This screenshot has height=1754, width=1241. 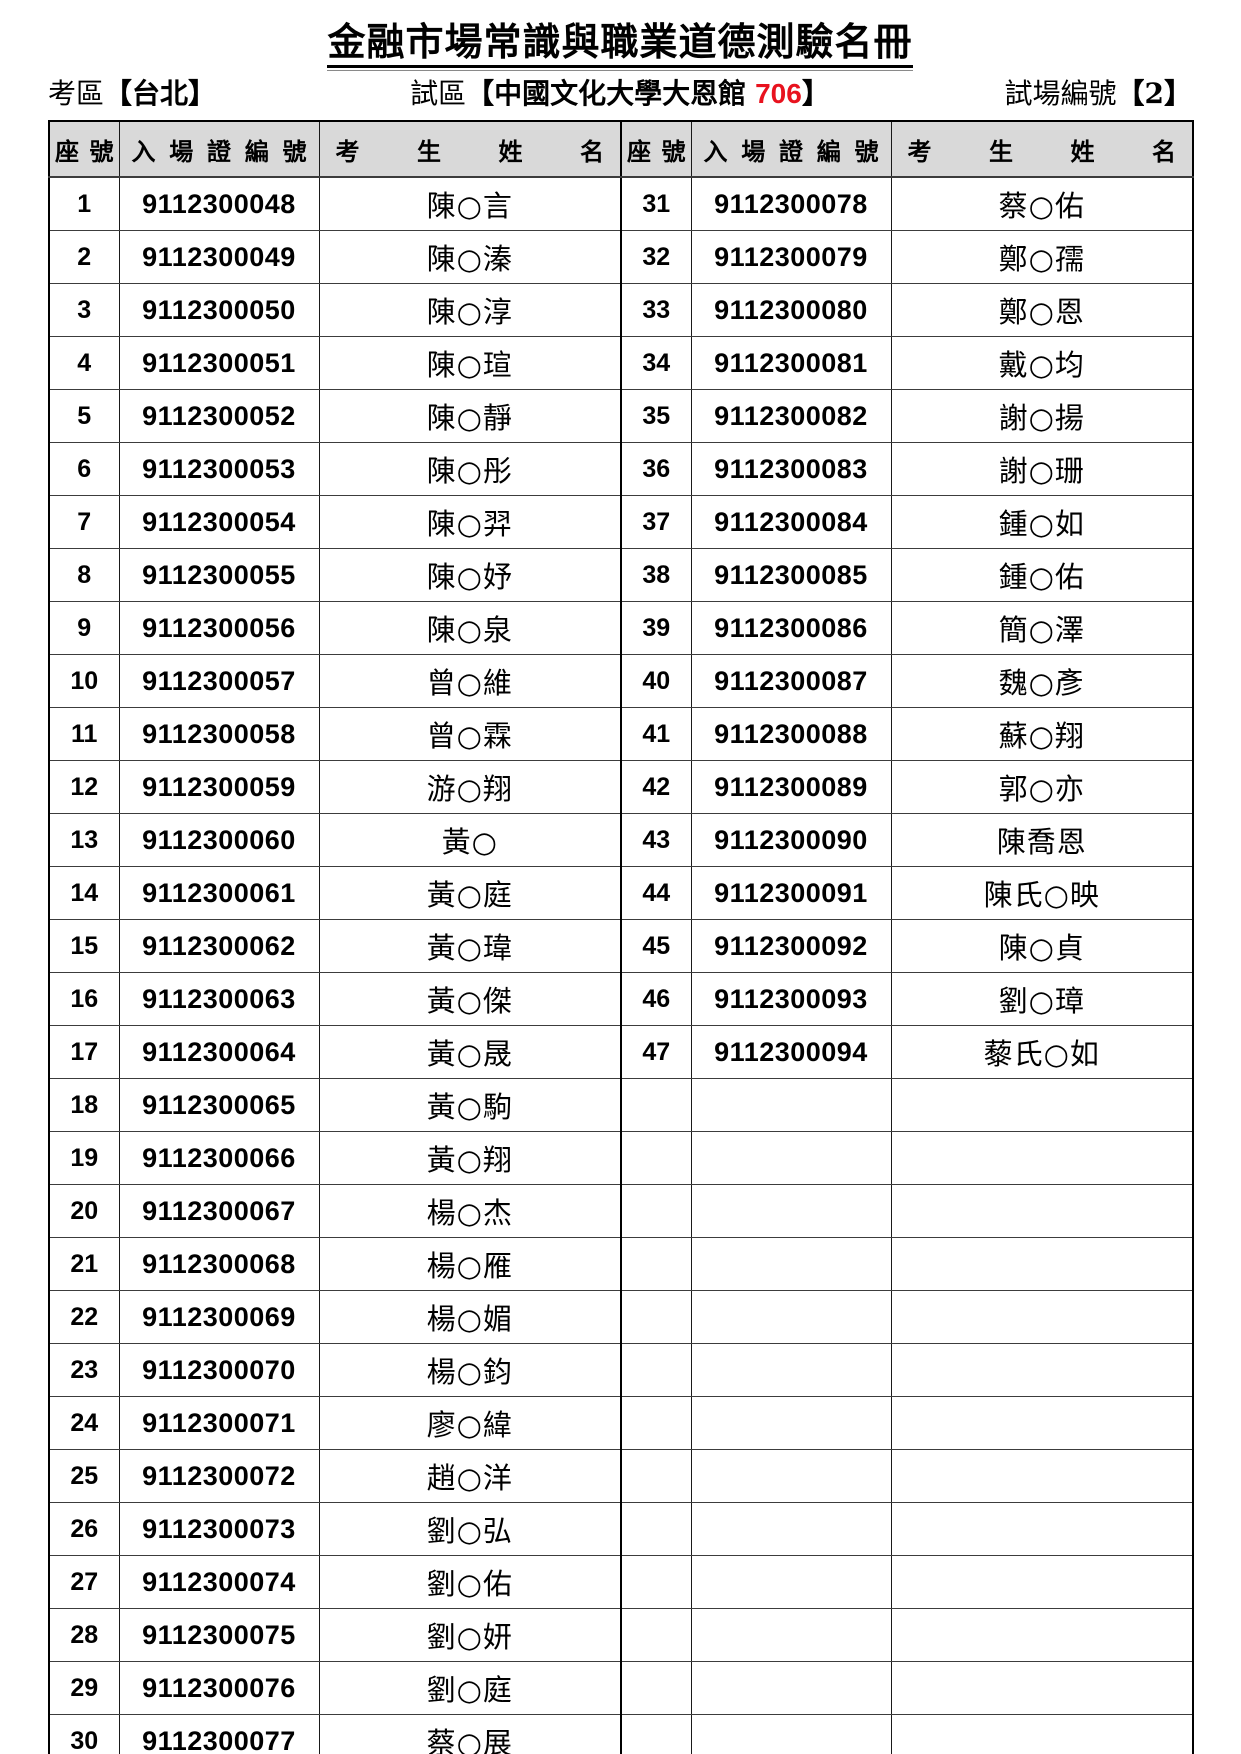 I want to click on seat-cell: 19, so click(x=84, y=1158).